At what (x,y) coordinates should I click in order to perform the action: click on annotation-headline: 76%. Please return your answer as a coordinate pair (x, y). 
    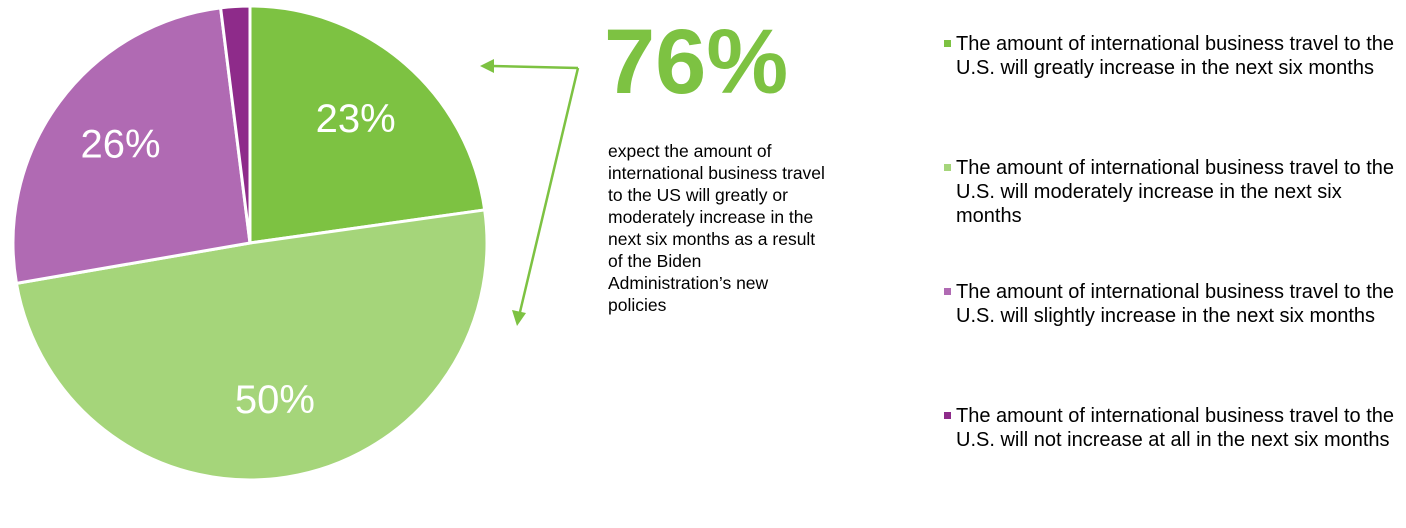
    Looking at the image, I should click on (696, 62).